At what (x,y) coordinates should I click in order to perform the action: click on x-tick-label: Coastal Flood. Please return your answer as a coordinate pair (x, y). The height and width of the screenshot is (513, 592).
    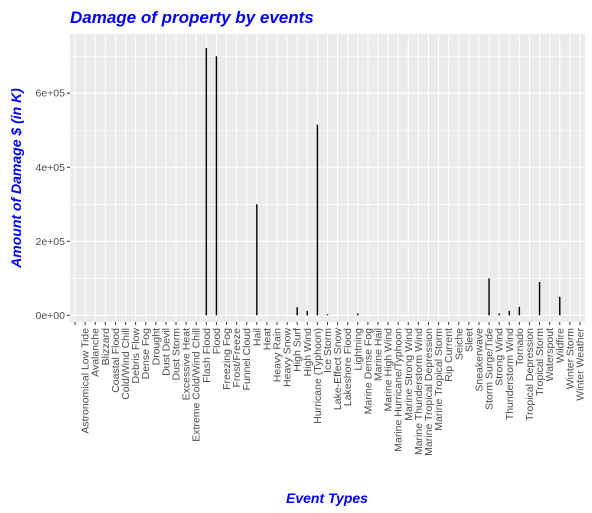
    Looking at the image, I should click on (116, 360).